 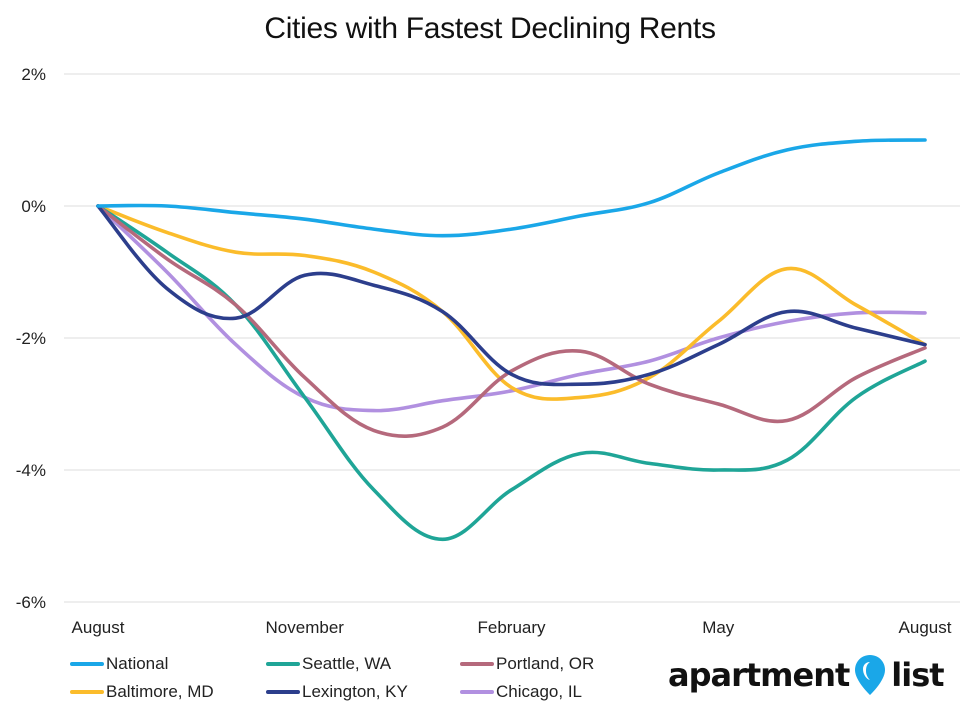 I want to click on y-axis-ticks: 2% 0% -2% -4% -6%, so click(x=31, y=338).